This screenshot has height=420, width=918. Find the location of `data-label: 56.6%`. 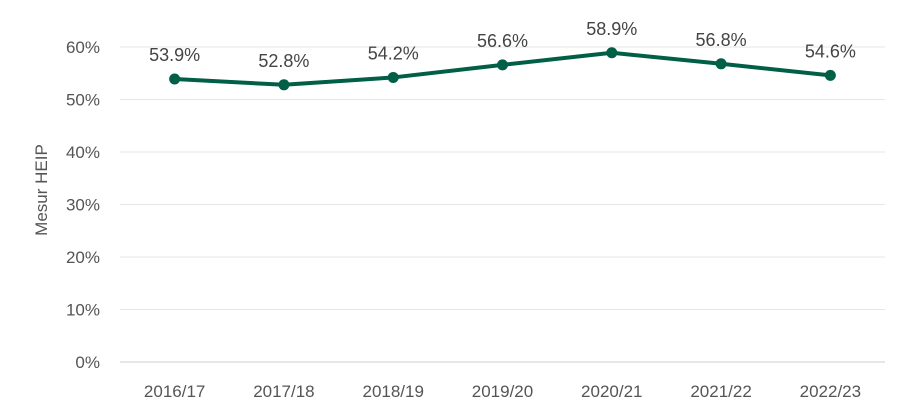

data-label: 56.6% is located at coordinates (502, 41).